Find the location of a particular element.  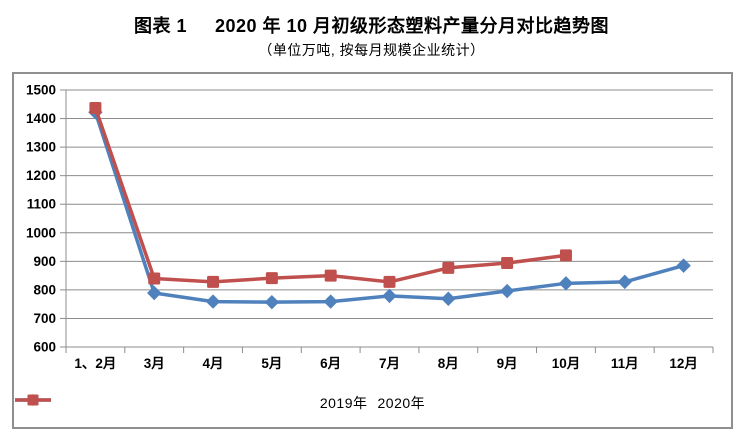

legend-item-0: 2019年 is located at coordinates (191, 403).